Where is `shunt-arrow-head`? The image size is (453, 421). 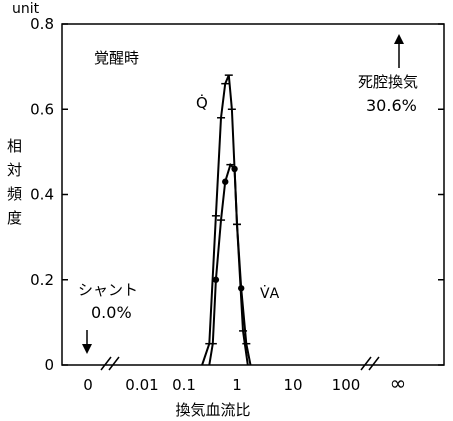
shunt-arrow-head is located at coordinates (87, 349).